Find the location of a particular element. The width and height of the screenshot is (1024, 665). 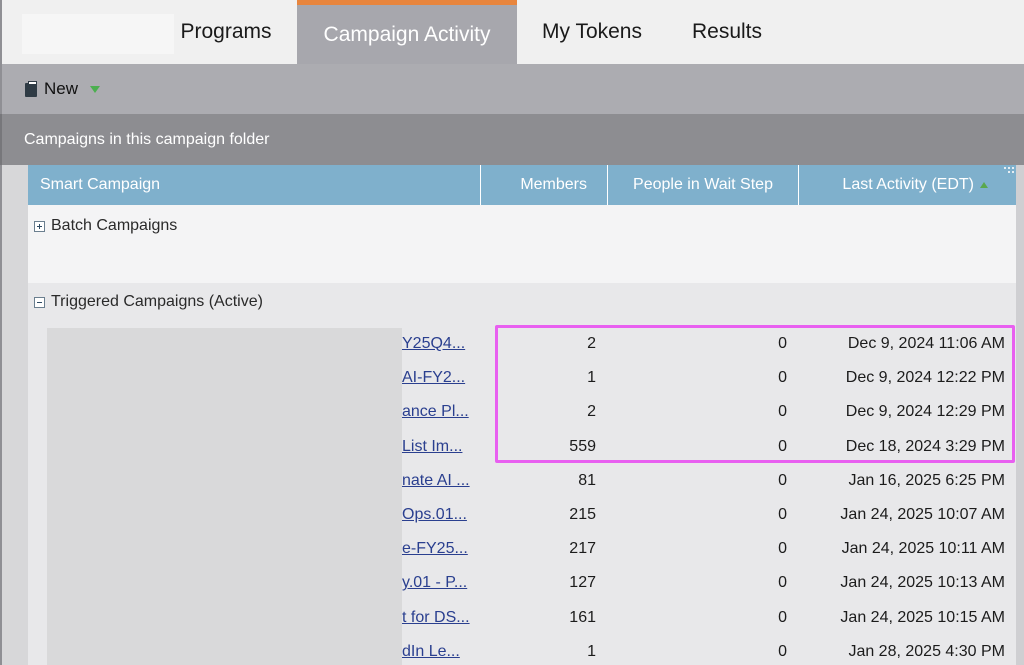

column-smart-campaign-label: Smart Campaign is located at coordinates (100, 184).